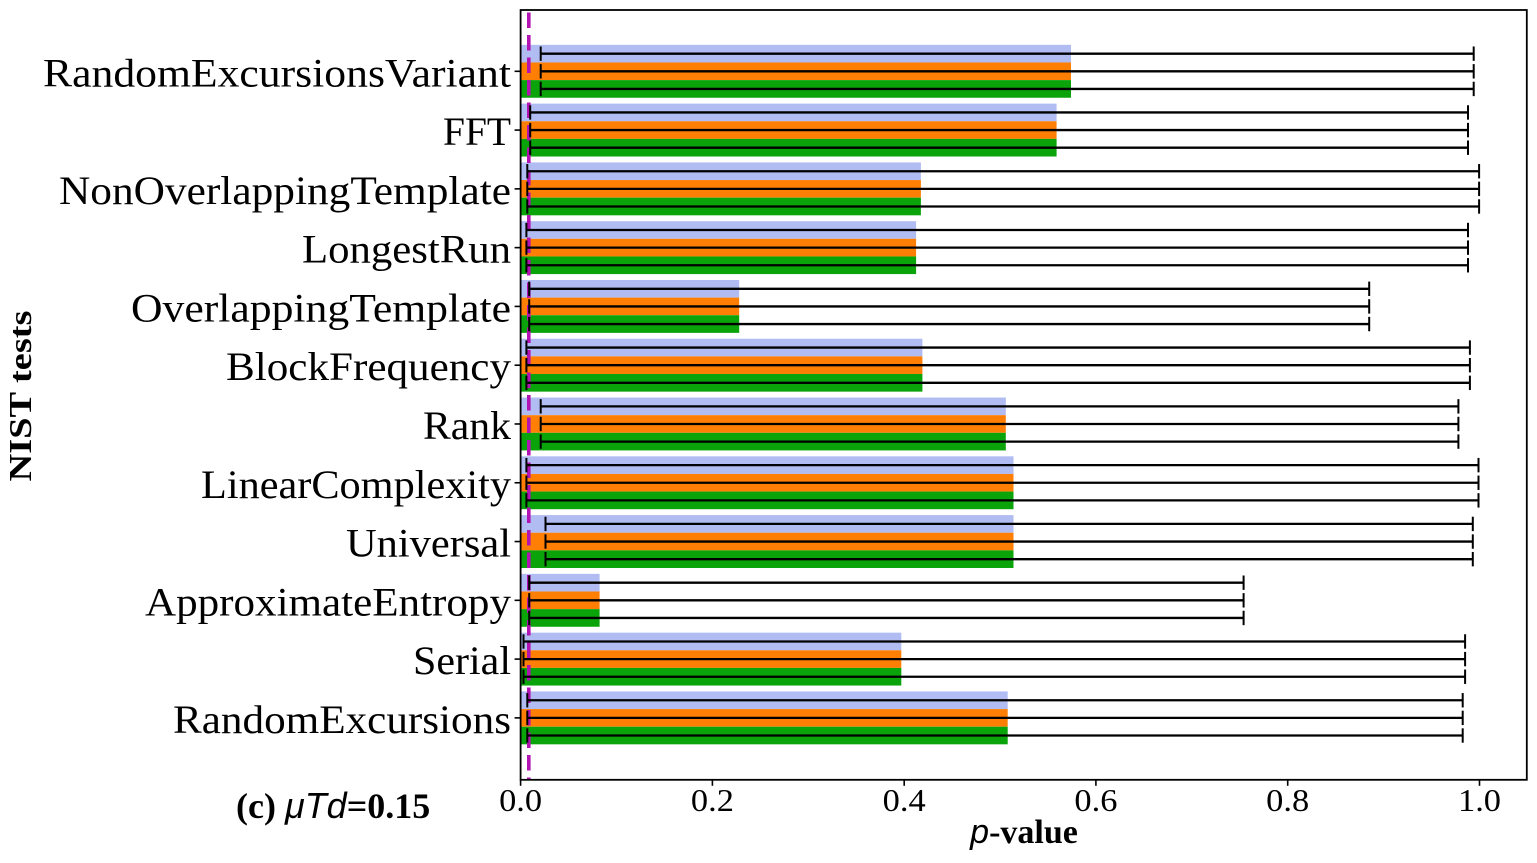 The width and height of the screenshot is (1537, 863). What do you see at coordinates (1479, 800) in the screenshot?
I see `svg-text: 1.0` at bounding box center [1479, 800].